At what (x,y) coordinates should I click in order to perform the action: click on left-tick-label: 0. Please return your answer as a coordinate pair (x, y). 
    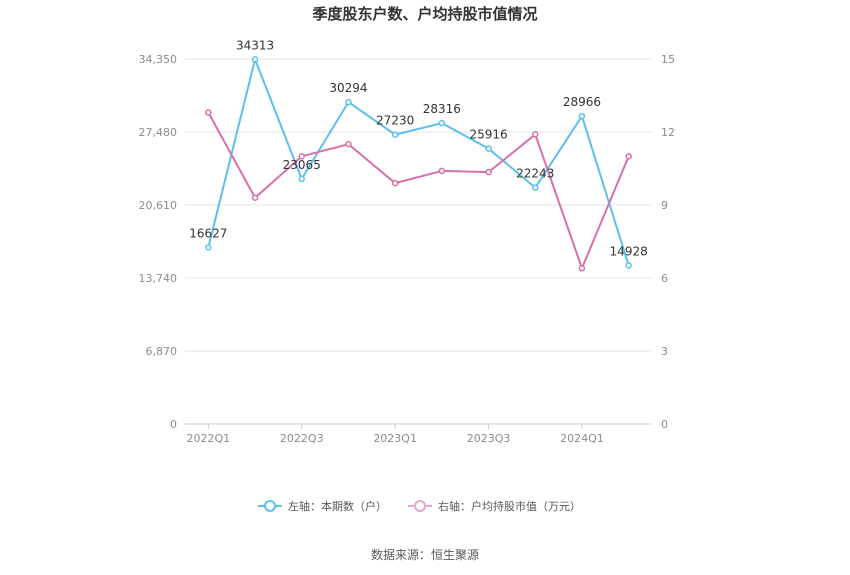
    Looking at the image, I should click on (173, 424).